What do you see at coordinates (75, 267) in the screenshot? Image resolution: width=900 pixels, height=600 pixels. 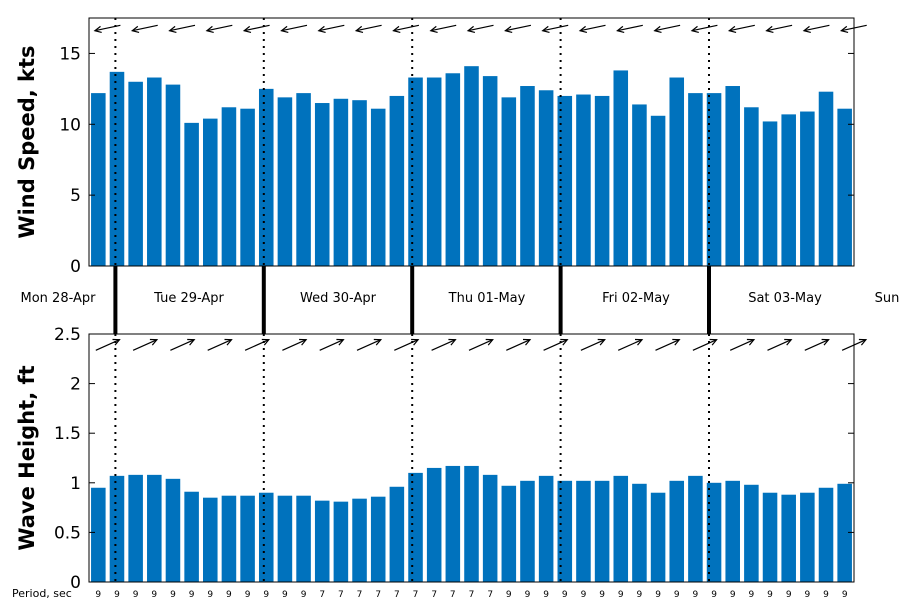 I see `y-tick-label: 0` at bounding box center [75, 267].